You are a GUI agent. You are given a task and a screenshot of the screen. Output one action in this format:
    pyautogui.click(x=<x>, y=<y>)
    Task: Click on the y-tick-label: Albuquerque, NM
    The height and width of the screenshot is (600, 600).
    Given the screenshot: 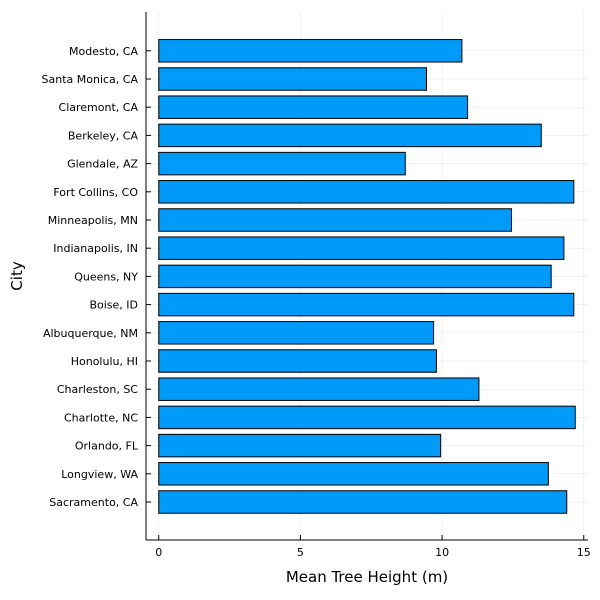 What is the action you would take?
    pyautogui.click(x=90, y=333)
    